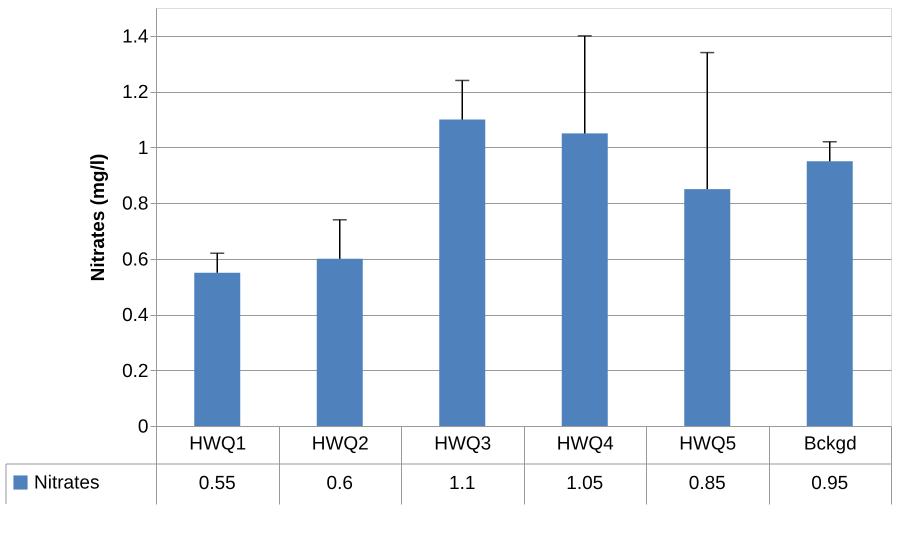 This screenshot has width=897, height=536. I want to click on y-tick-label: 1, so click(143, 148).